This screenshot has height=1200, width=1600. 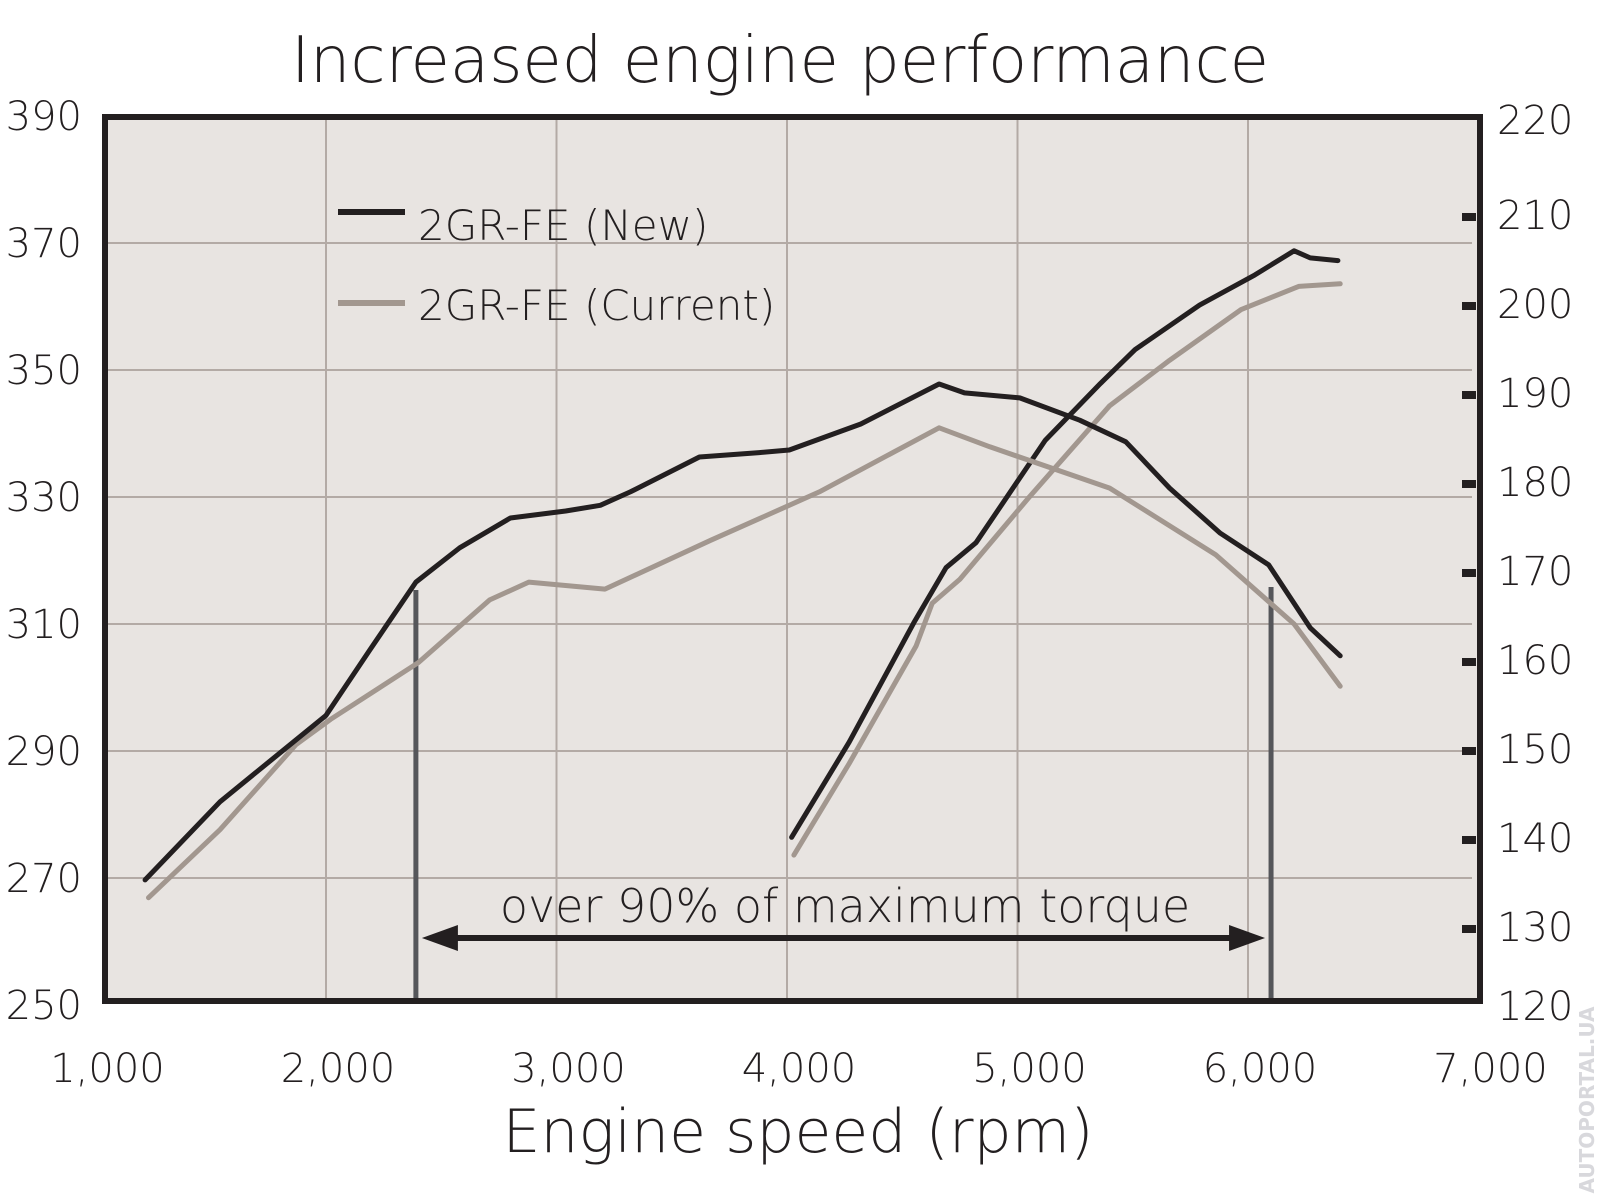 What do you see at coordinates (1535, 483) in the screenshot?
I see `right-y-tick-label: 180` at bounding box center [1535, 483].